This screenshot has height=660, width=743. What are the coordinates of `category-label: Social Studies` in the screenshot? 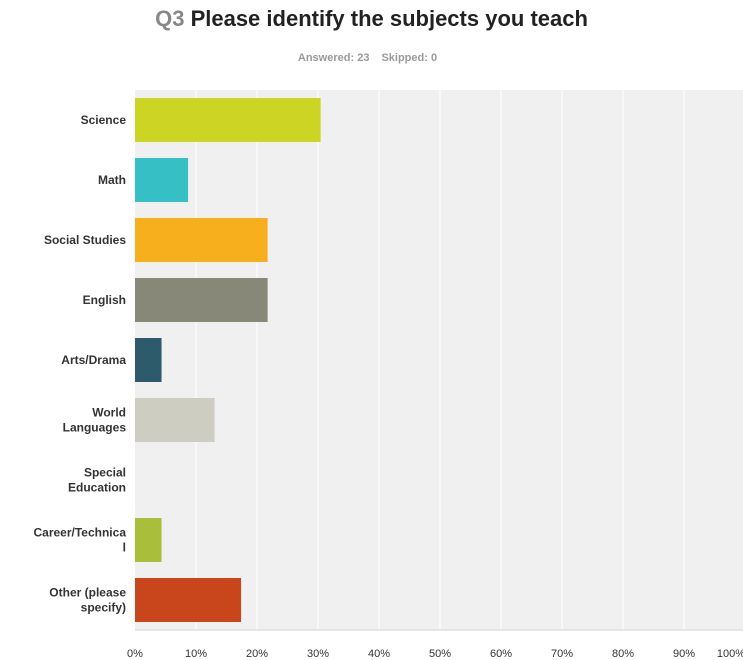 It's located at (85, 240).